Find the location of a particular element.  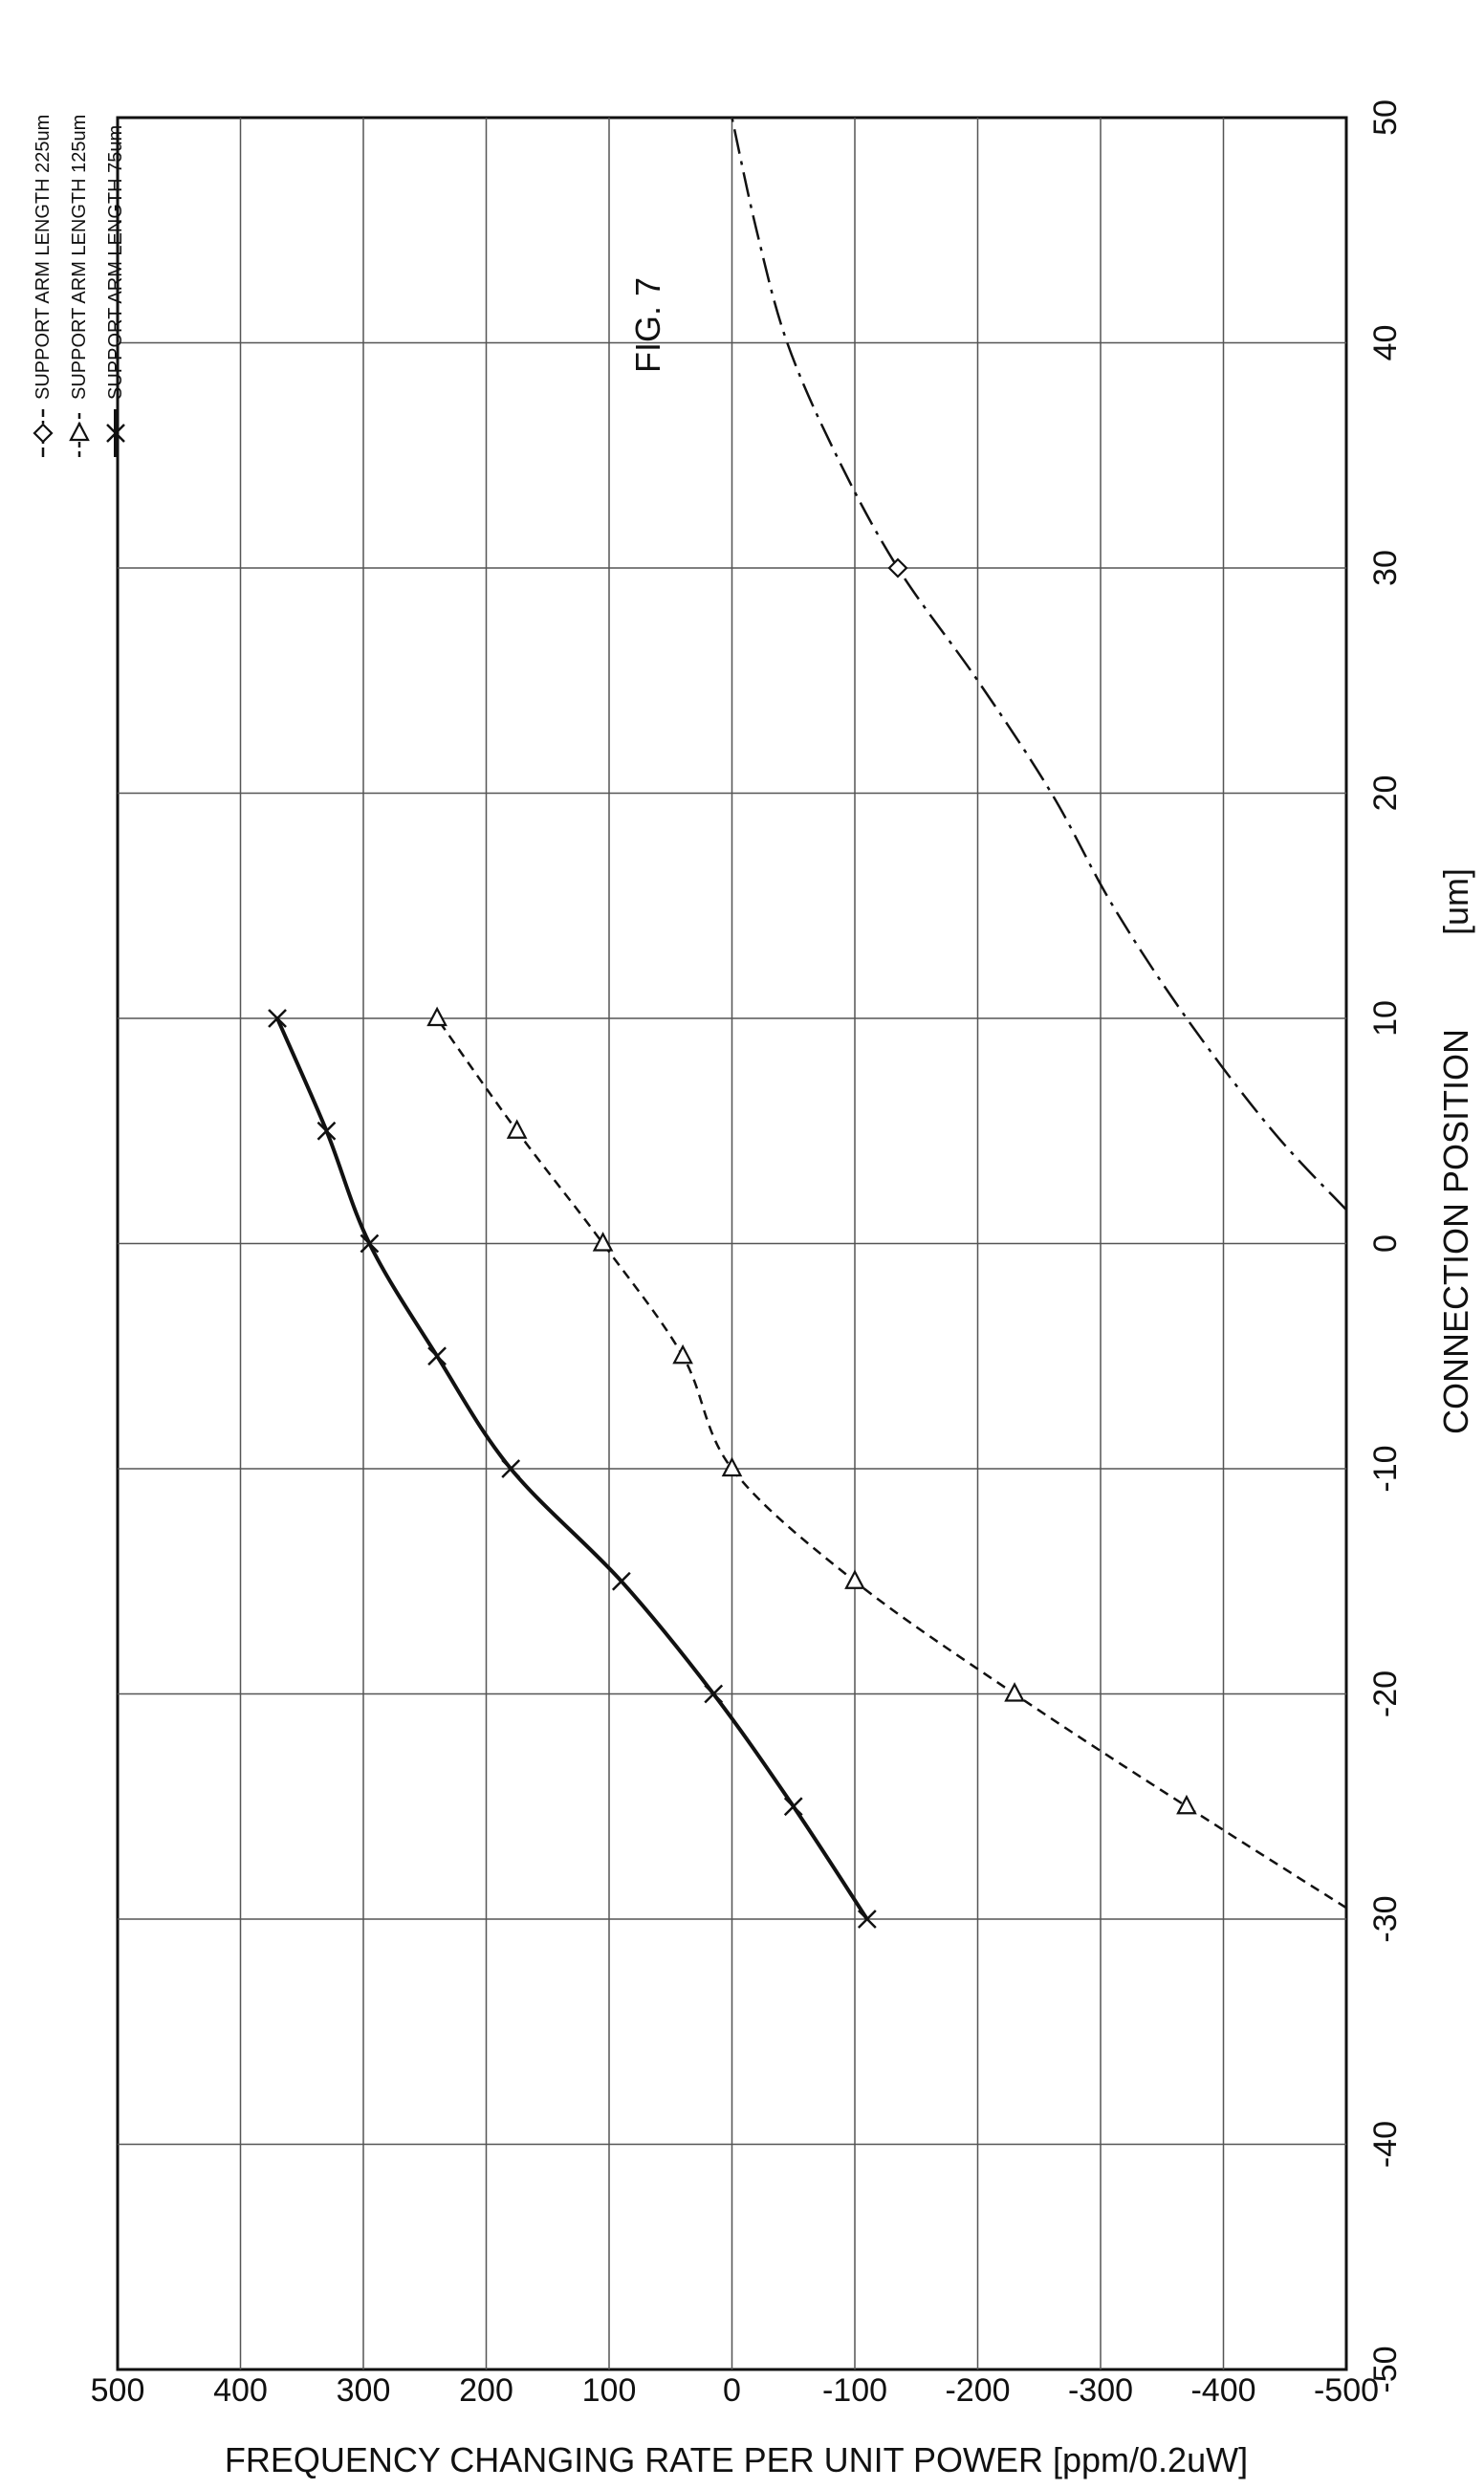

x-tick-label: -20 is located at coordinates (1385, 1694).